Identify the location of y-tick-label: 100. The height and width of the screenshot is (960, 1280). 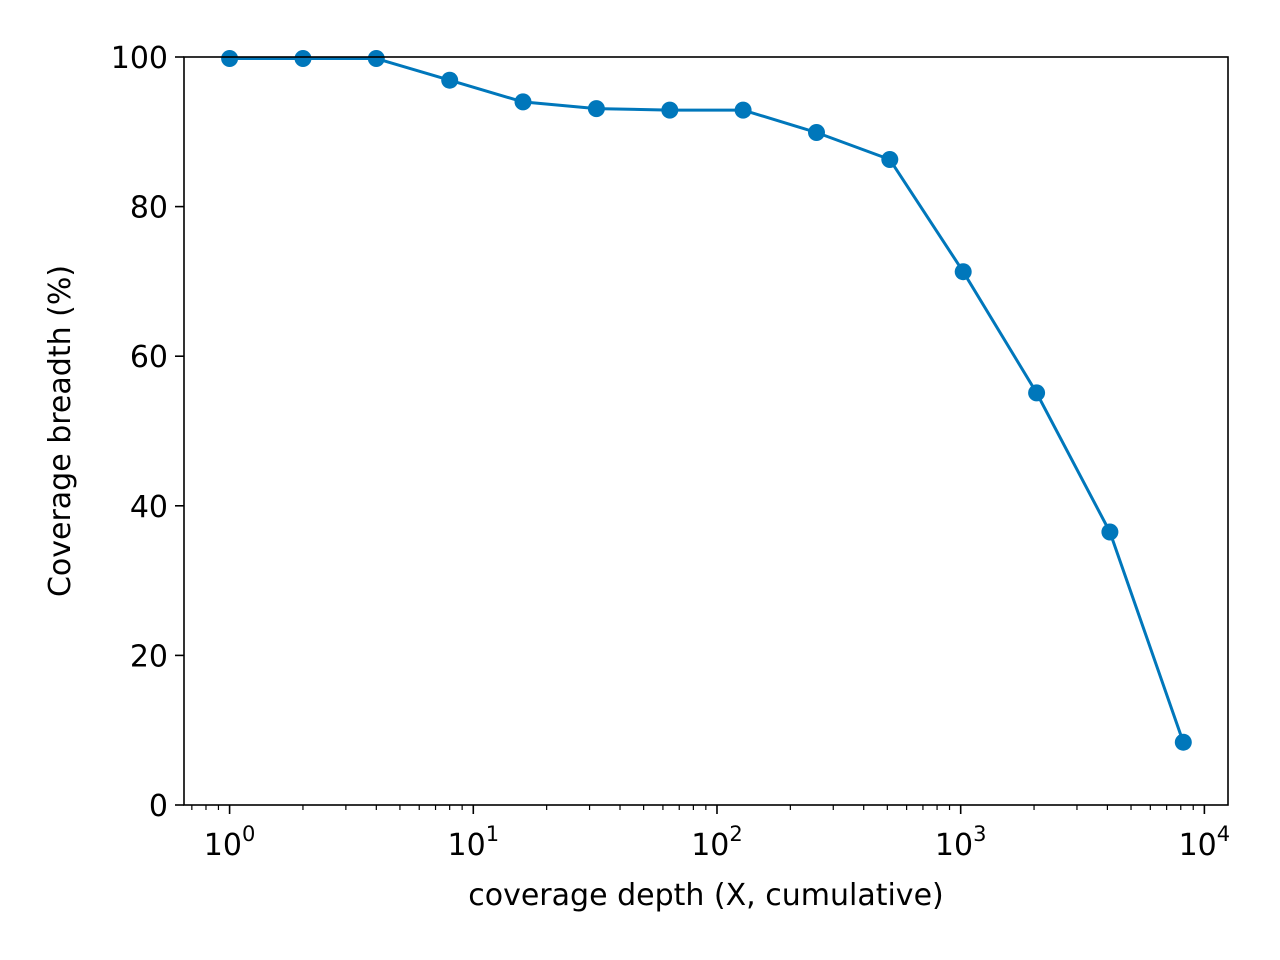
(139, 58).